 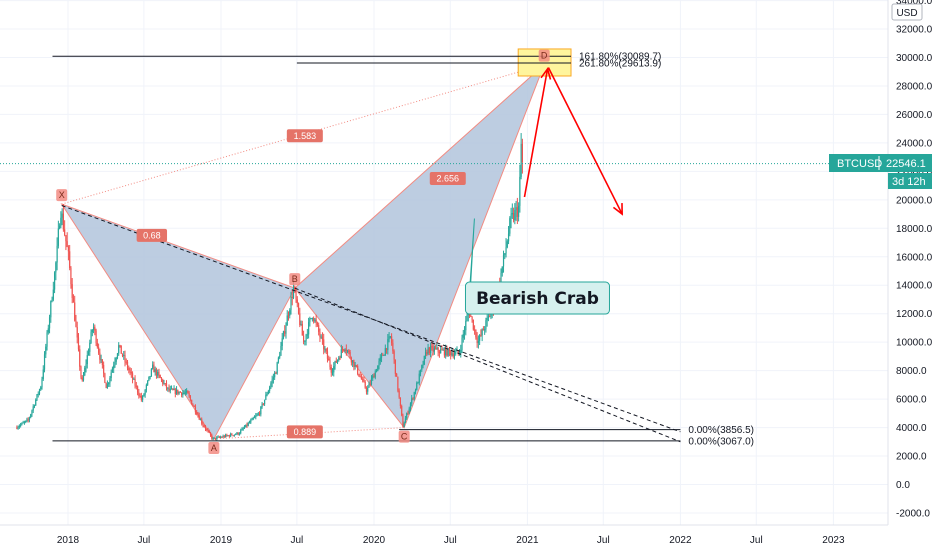 What do you see at coordinates (903, 485) in the screenshot?
I see `price-tick-label: 0.0` at bounding box center [903, 485].